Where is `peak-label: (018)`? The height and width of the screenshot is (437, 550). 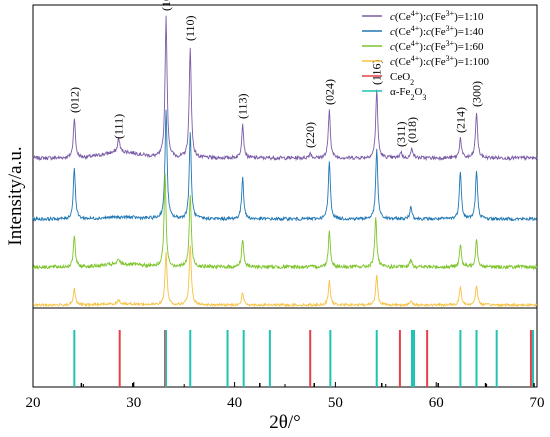 peak-label: (018) is located at coordinates (412, 130).